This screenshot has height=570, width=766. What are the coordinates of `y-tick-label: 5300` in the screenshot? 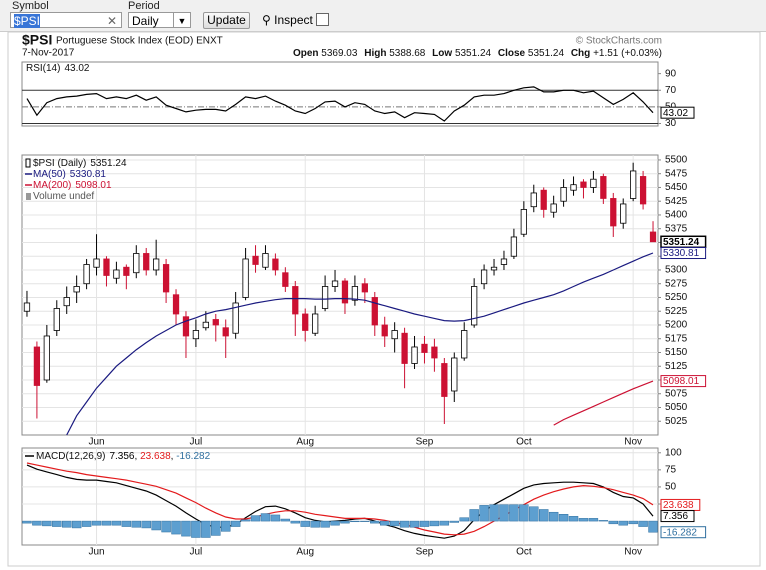 It's located at (676, 270).